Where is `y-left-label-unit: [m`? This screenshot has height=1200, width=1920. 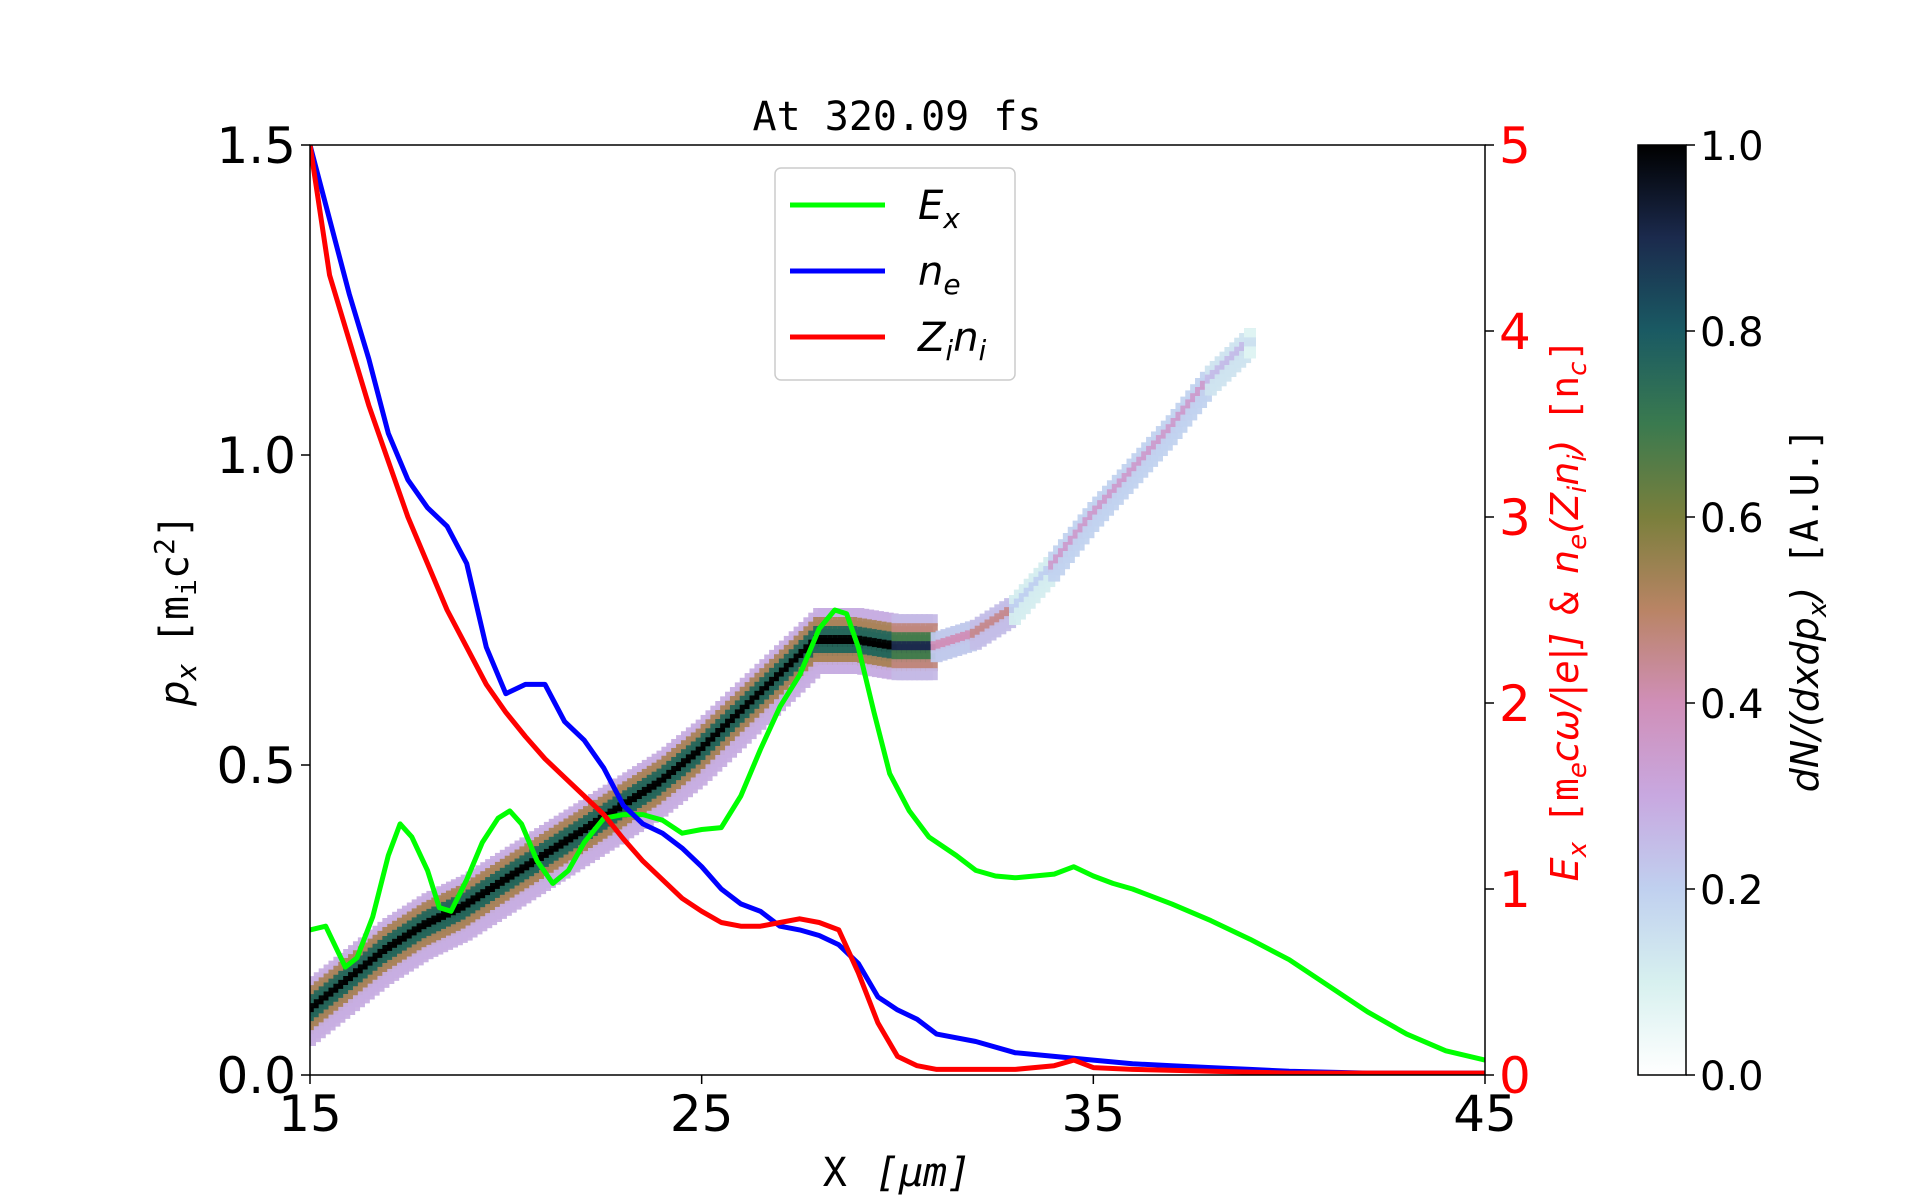
y-left-label-unit: [m is located at coordinates (175, 620).